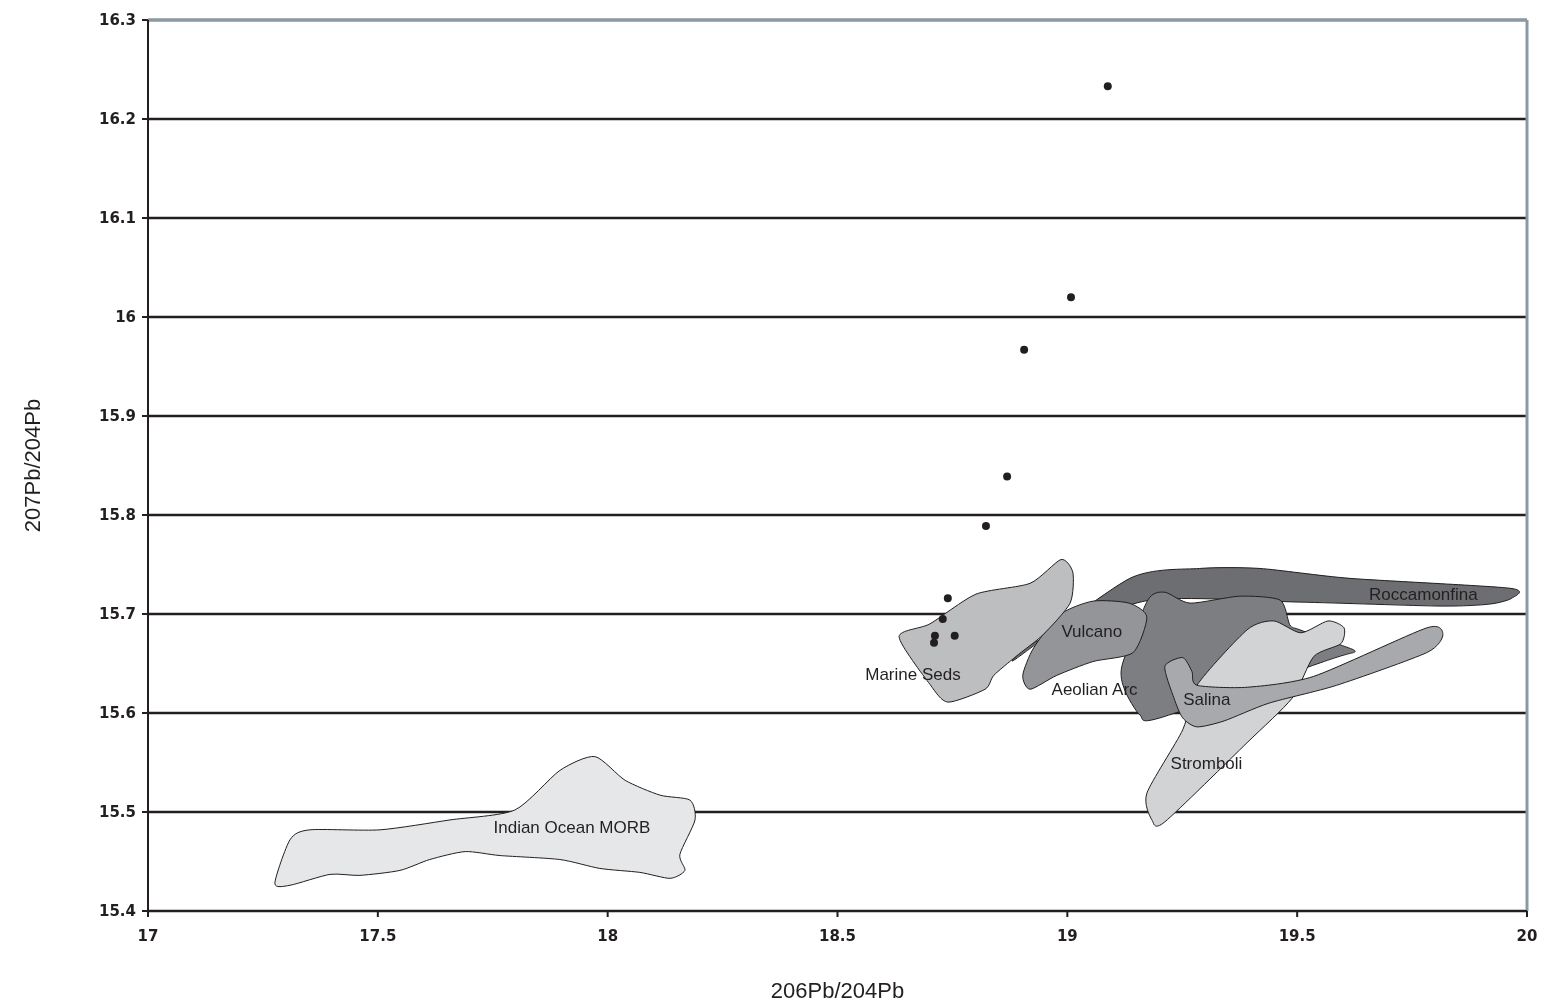  Describe the element at coordinates (608, 936) in the screenshot. I see `x-tick-label: 18` at that location.